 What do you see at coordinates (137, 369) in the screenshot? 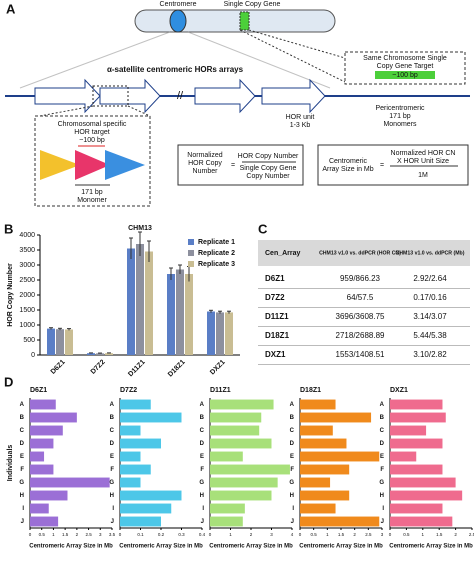
I see `x-tick-label: D11Z1` at bounding box center [137, 369].